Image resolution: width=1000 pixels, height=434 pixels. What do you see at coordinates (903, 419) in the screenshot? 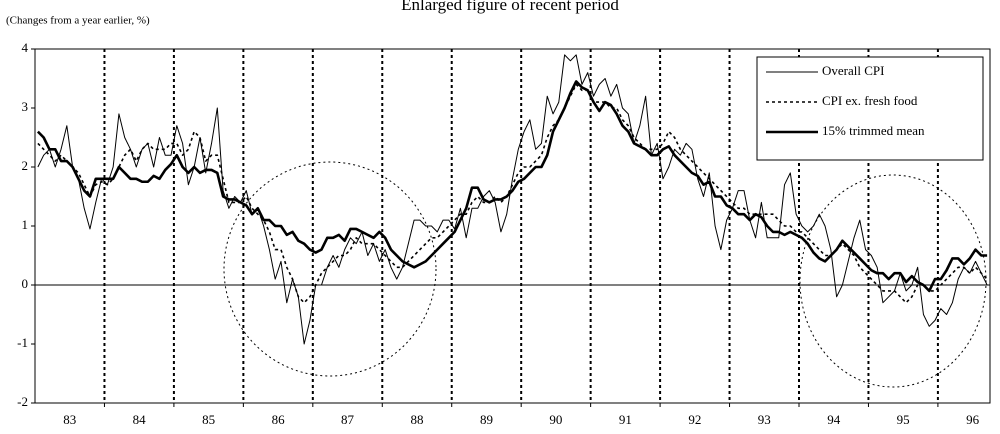
I see `x-tick-label: 95` at bounding box center [903, 419].